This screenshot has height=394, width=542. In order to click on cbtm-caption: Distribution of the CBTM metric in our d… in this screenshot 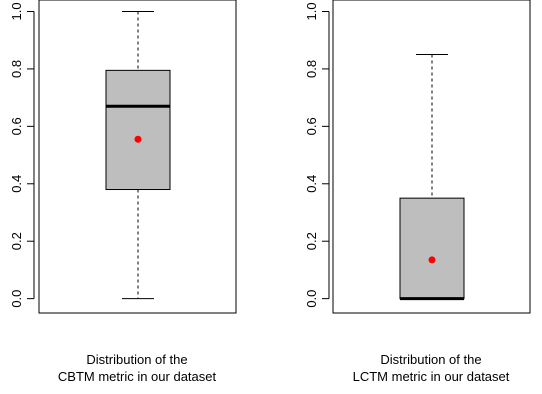, I will do `click(137, 368)`.